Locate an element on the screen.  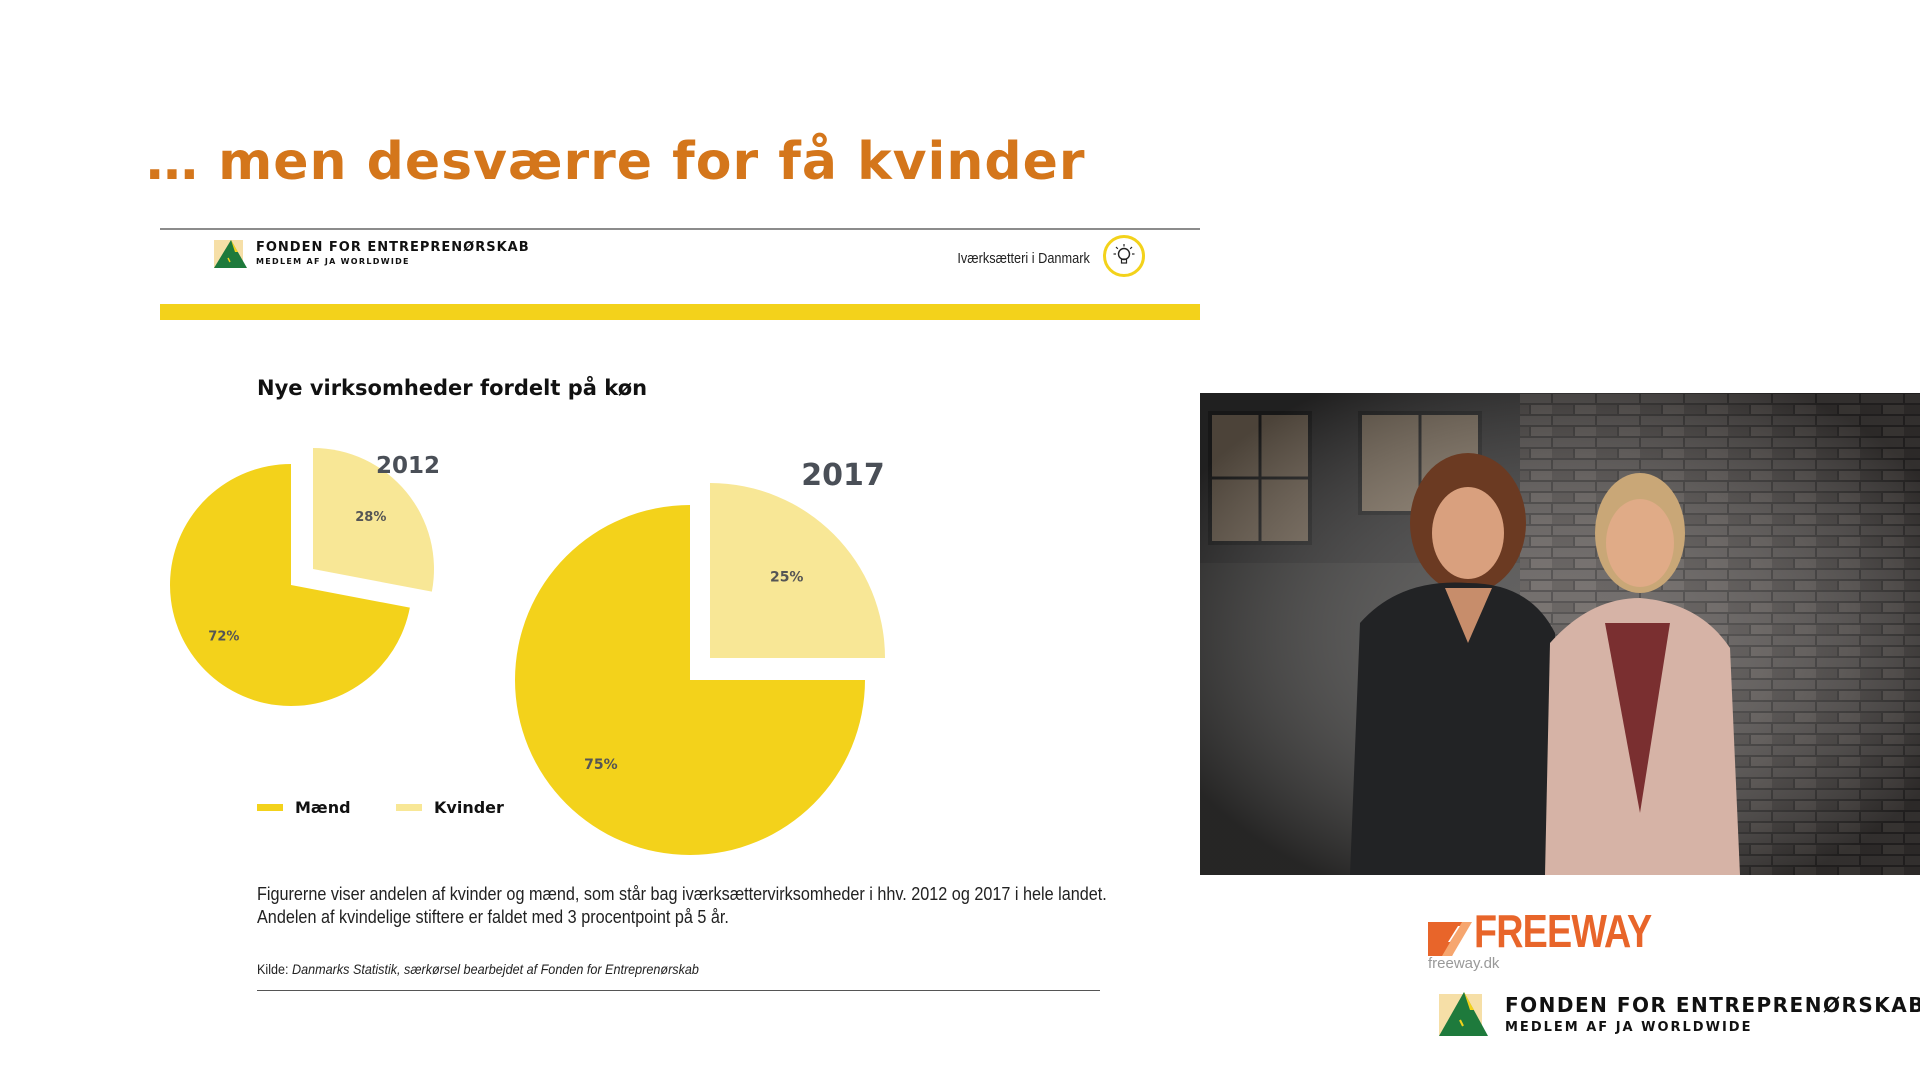
legend-item-maend: Mænd is located at coordinates (304, 807).